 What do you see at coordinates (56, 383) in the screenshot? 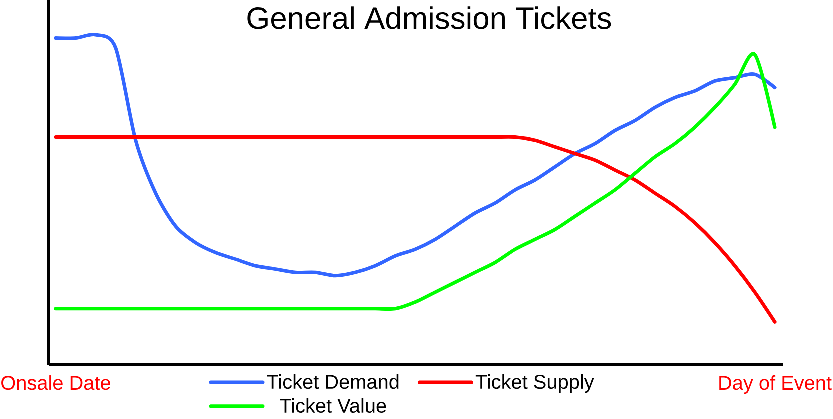
I see `x-tick-label: Onsale Date` at bounding box center [56, 383].